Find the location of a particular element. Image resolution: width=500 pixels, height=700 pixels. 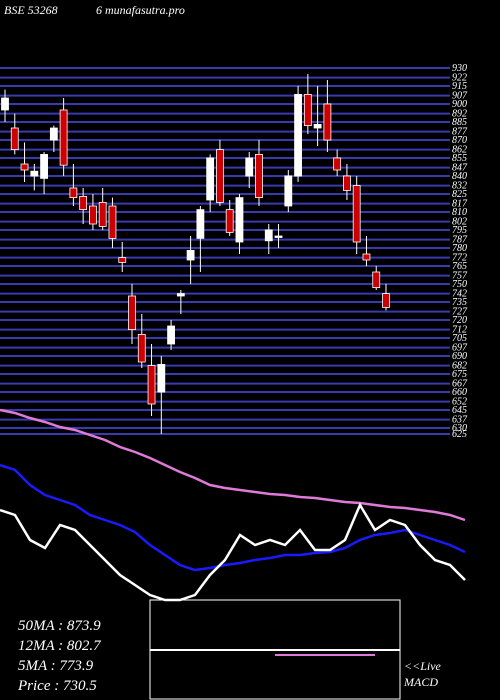

y-tick-label: 667 is located at coordinates (460, 384).